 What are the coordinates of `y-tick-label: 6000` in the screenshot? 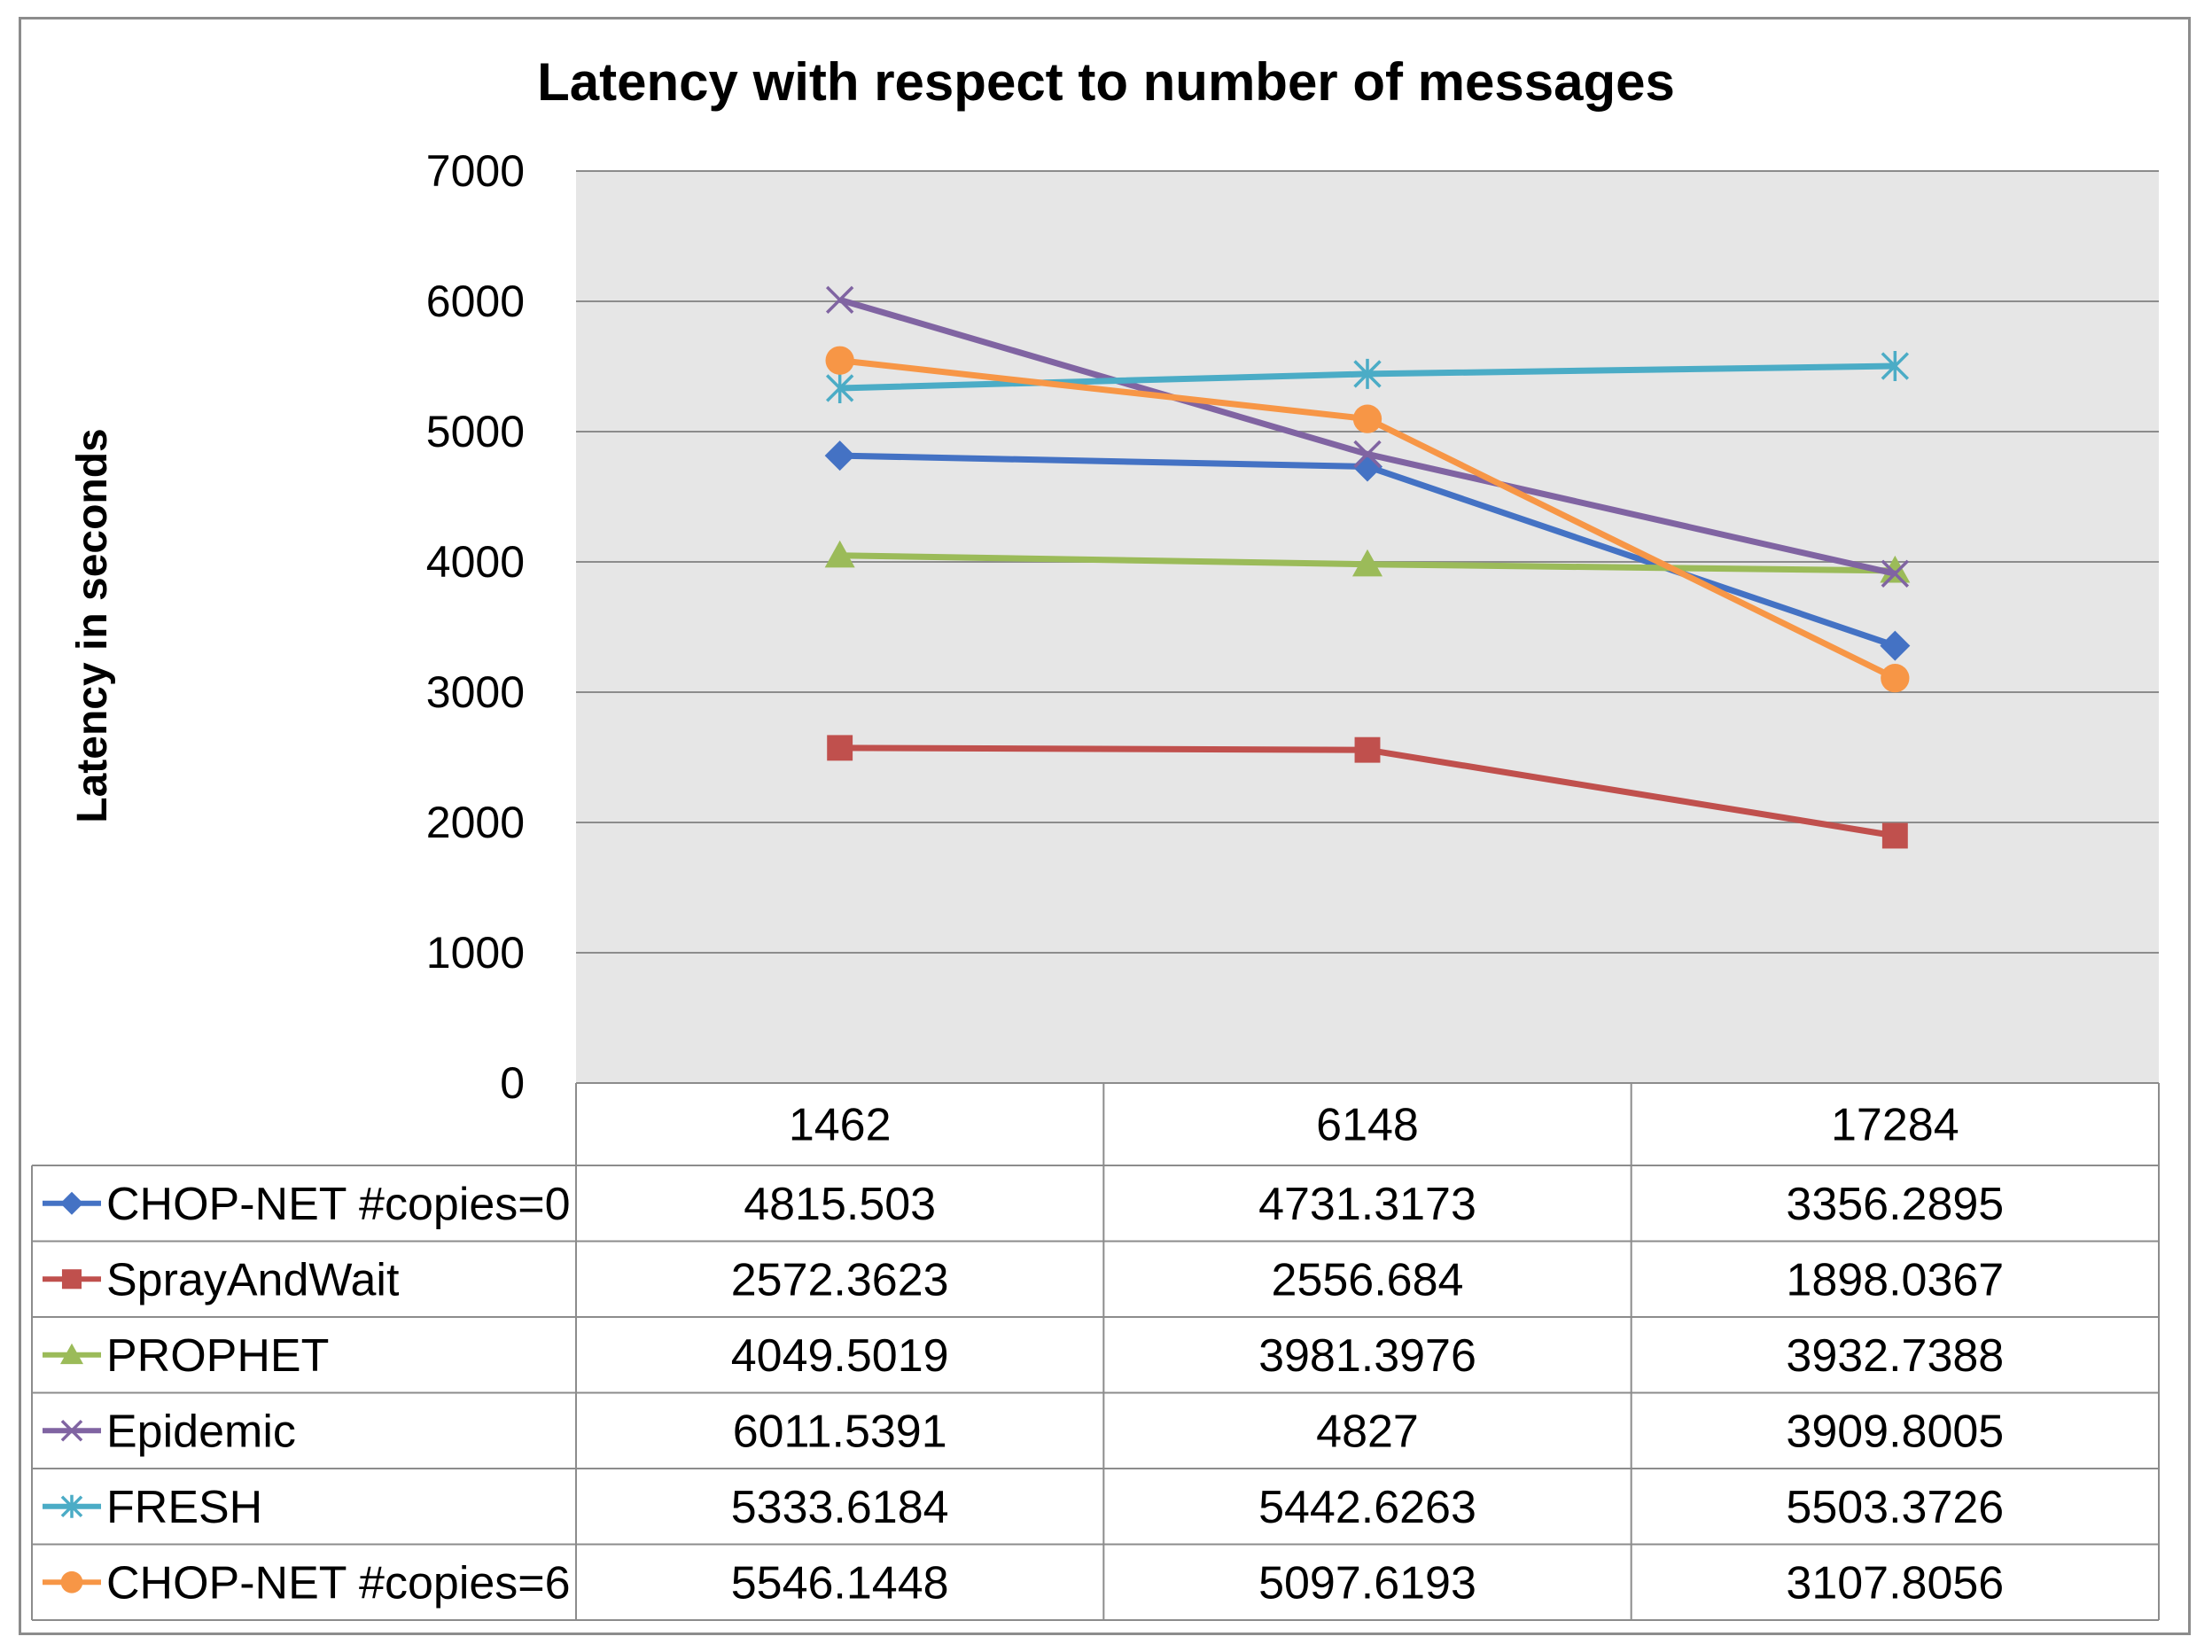 It's located at (475, 301).